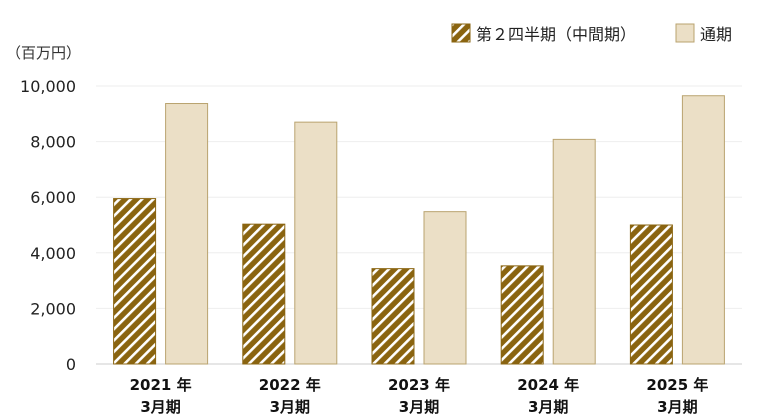  Describe the element at coordinates (48, 86) in the screenshot. I see `y-tick-label: 10,000` at that location.